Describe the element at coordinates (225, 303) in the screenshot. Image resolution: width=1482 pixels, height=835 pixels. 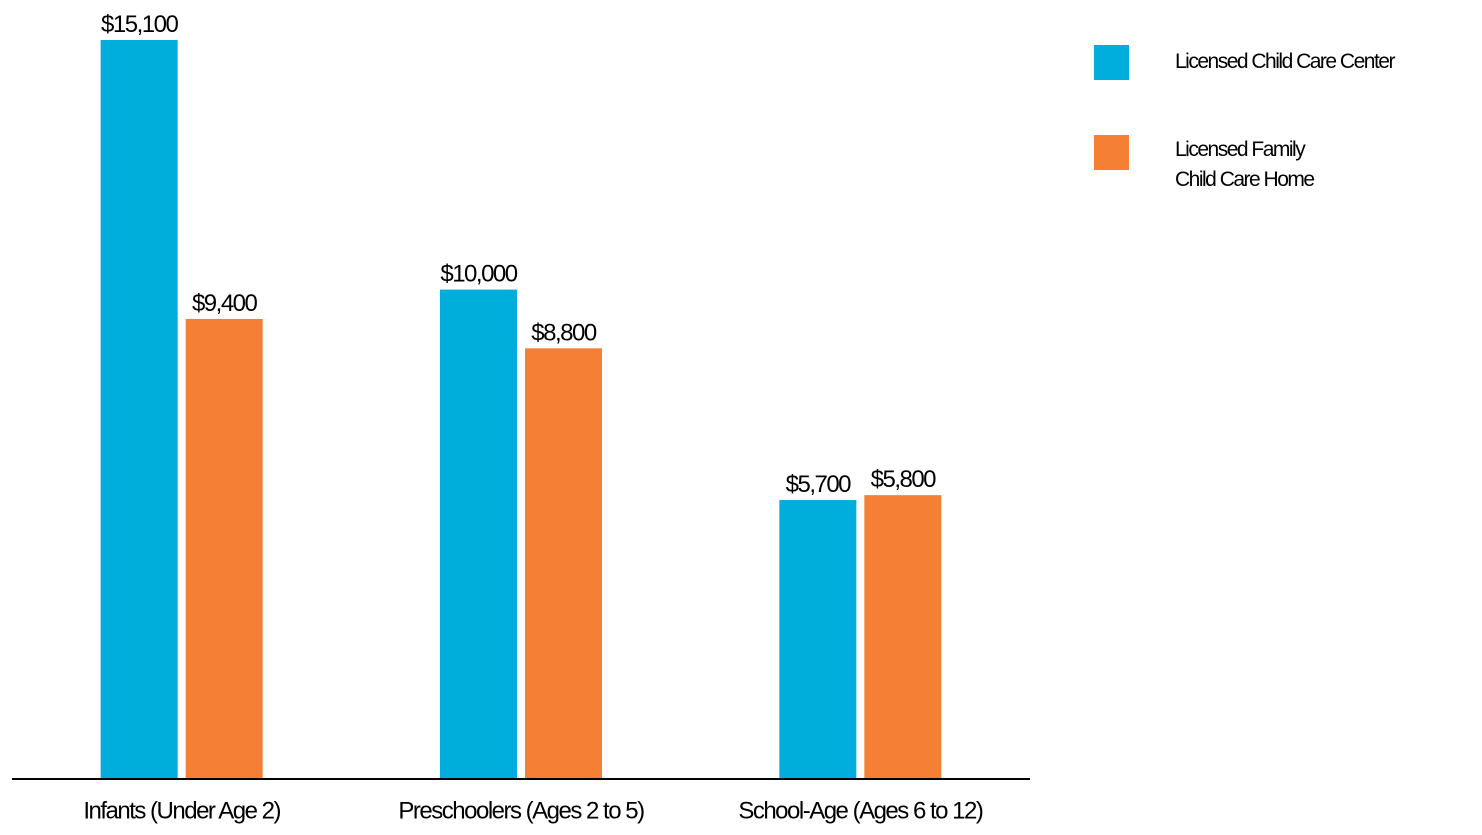
I see `data-label: $9,400` at that location.